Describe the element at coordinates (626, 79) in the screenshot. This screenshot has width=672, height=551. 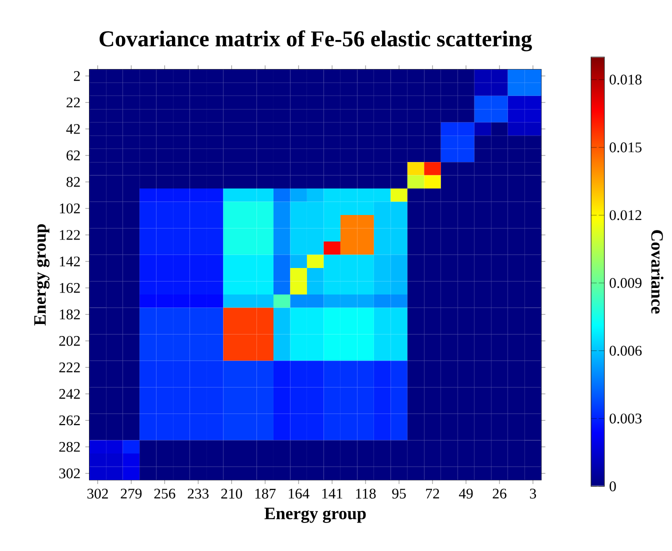
I see `color-bar-label: 0.018` at that location.